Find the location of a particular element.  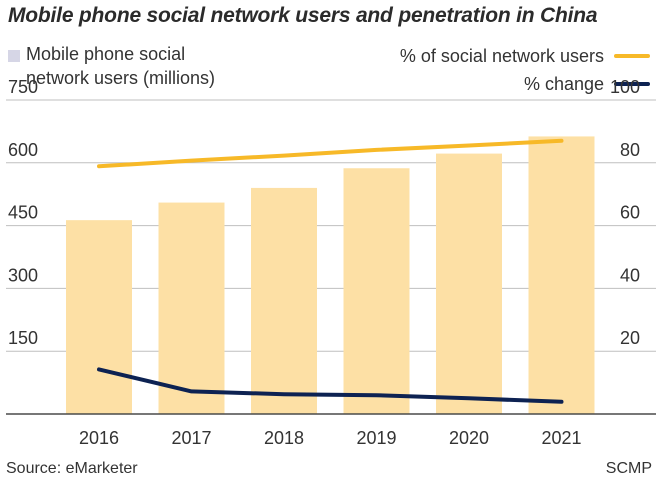

legend-change-label: % change is located at coordinates (563, 84).